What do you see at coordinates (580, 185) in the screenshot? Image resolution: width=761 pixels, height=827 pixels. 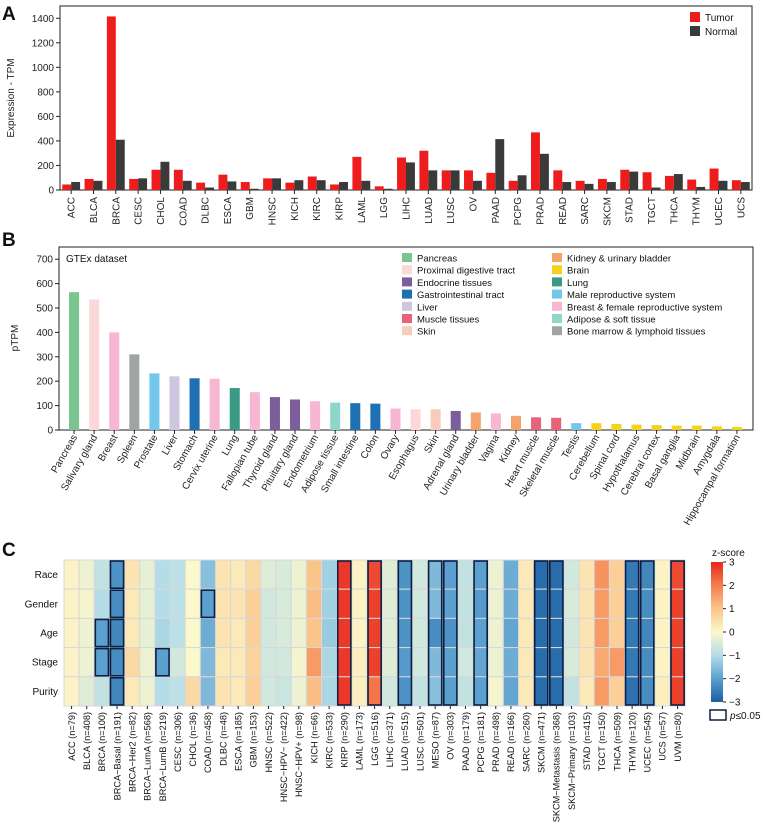 I see `bar-tumor-sarc` at bounding box center [580, 185].